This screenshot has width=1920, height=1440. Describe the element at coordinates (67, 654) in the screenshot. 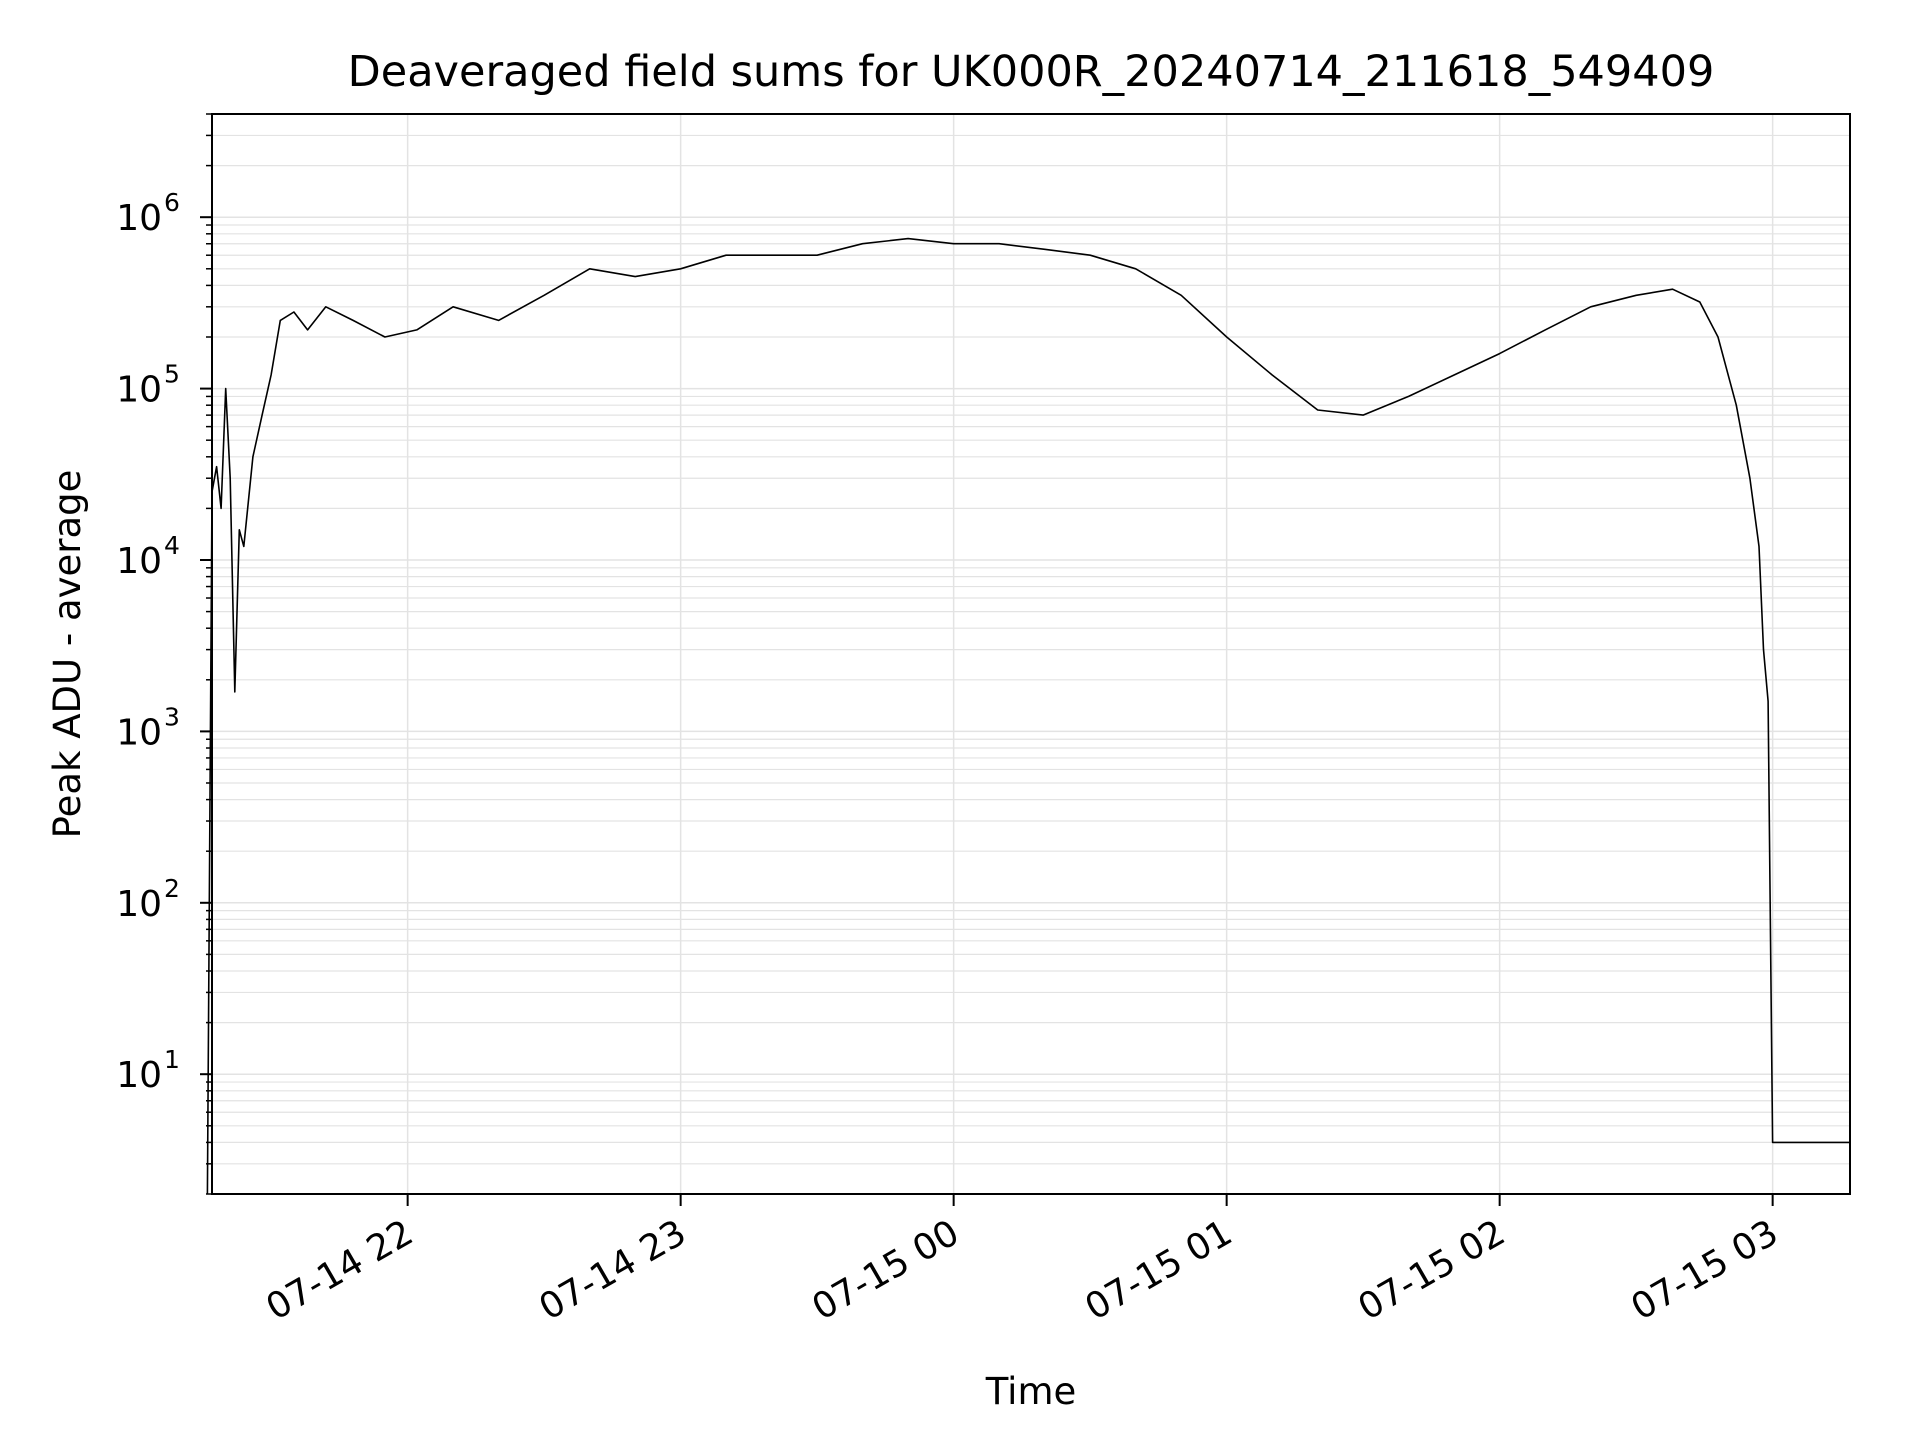

I see `y-axis-label: Peak ADU - average` at that location.